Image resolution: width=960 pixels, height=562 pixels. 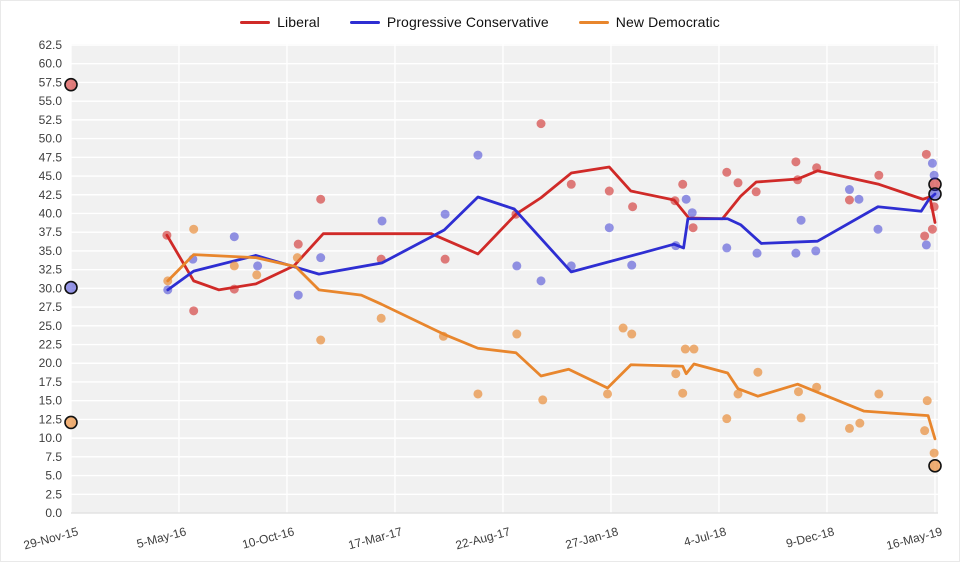 I want to click on legend-label-liberal: Liberal, so click(x=298, y=22).